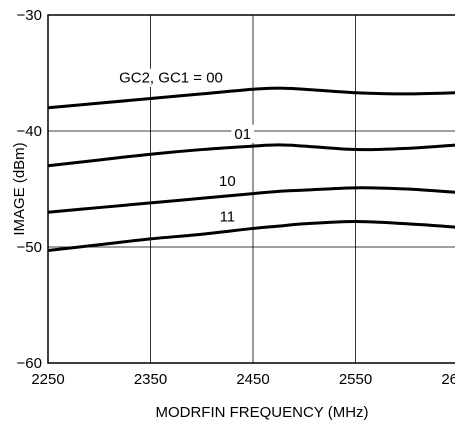 This screenshot has height=424, width=455. I want to click on y-axis-title: IMAGE (dBm), so click(19, 188).